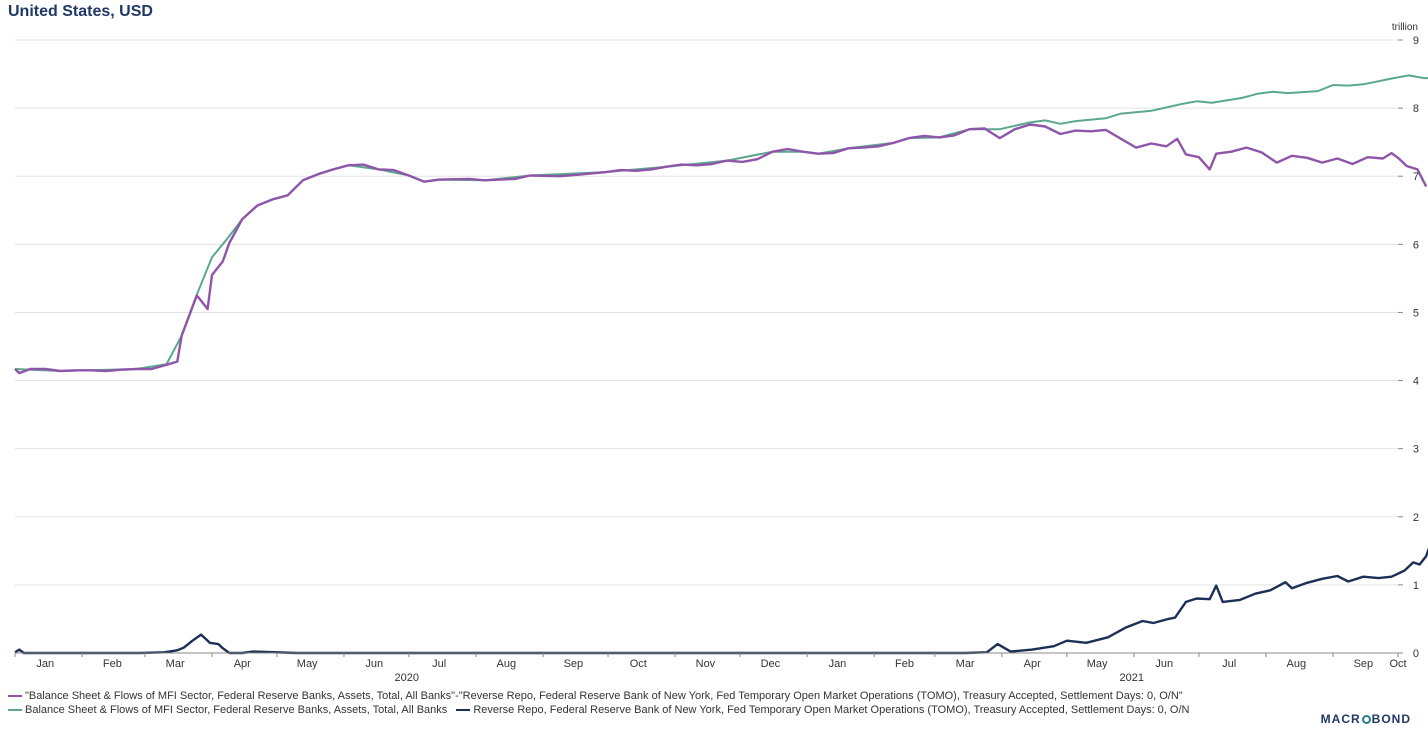  Describe the element at coordinates (1132, 678) in the screenshot. I see `x-year-label: 2021` at that location.